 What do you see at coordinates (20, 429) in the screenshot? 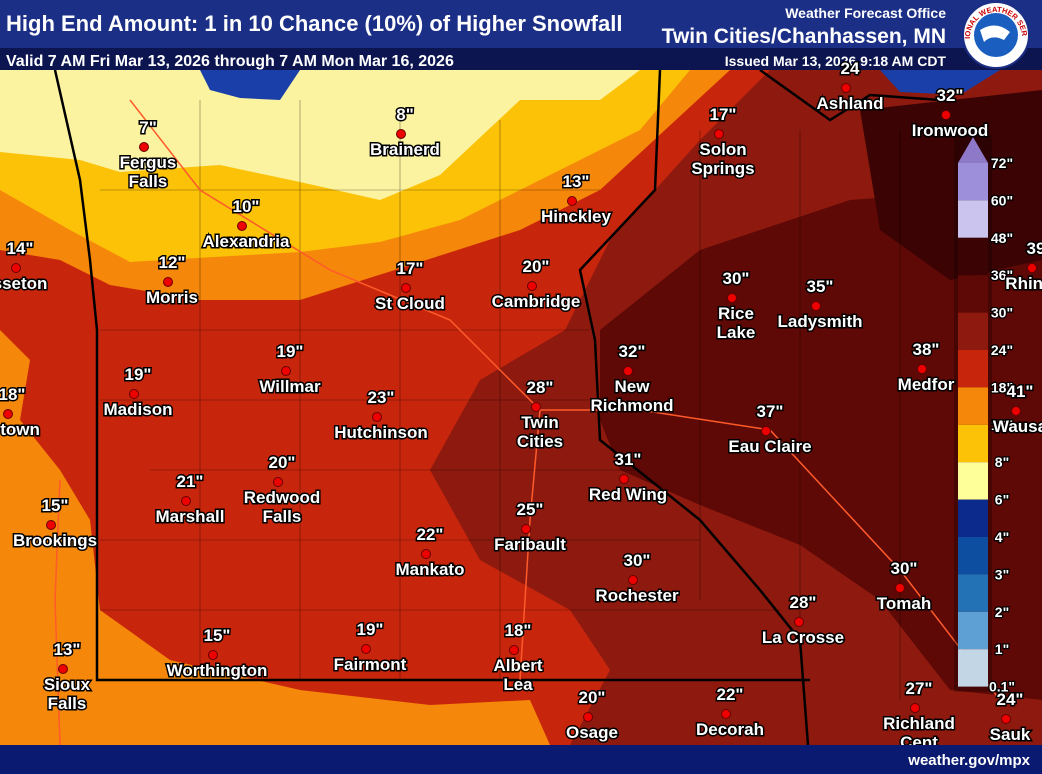
I see `city-name: ertown` at bounding box center [20, 429].